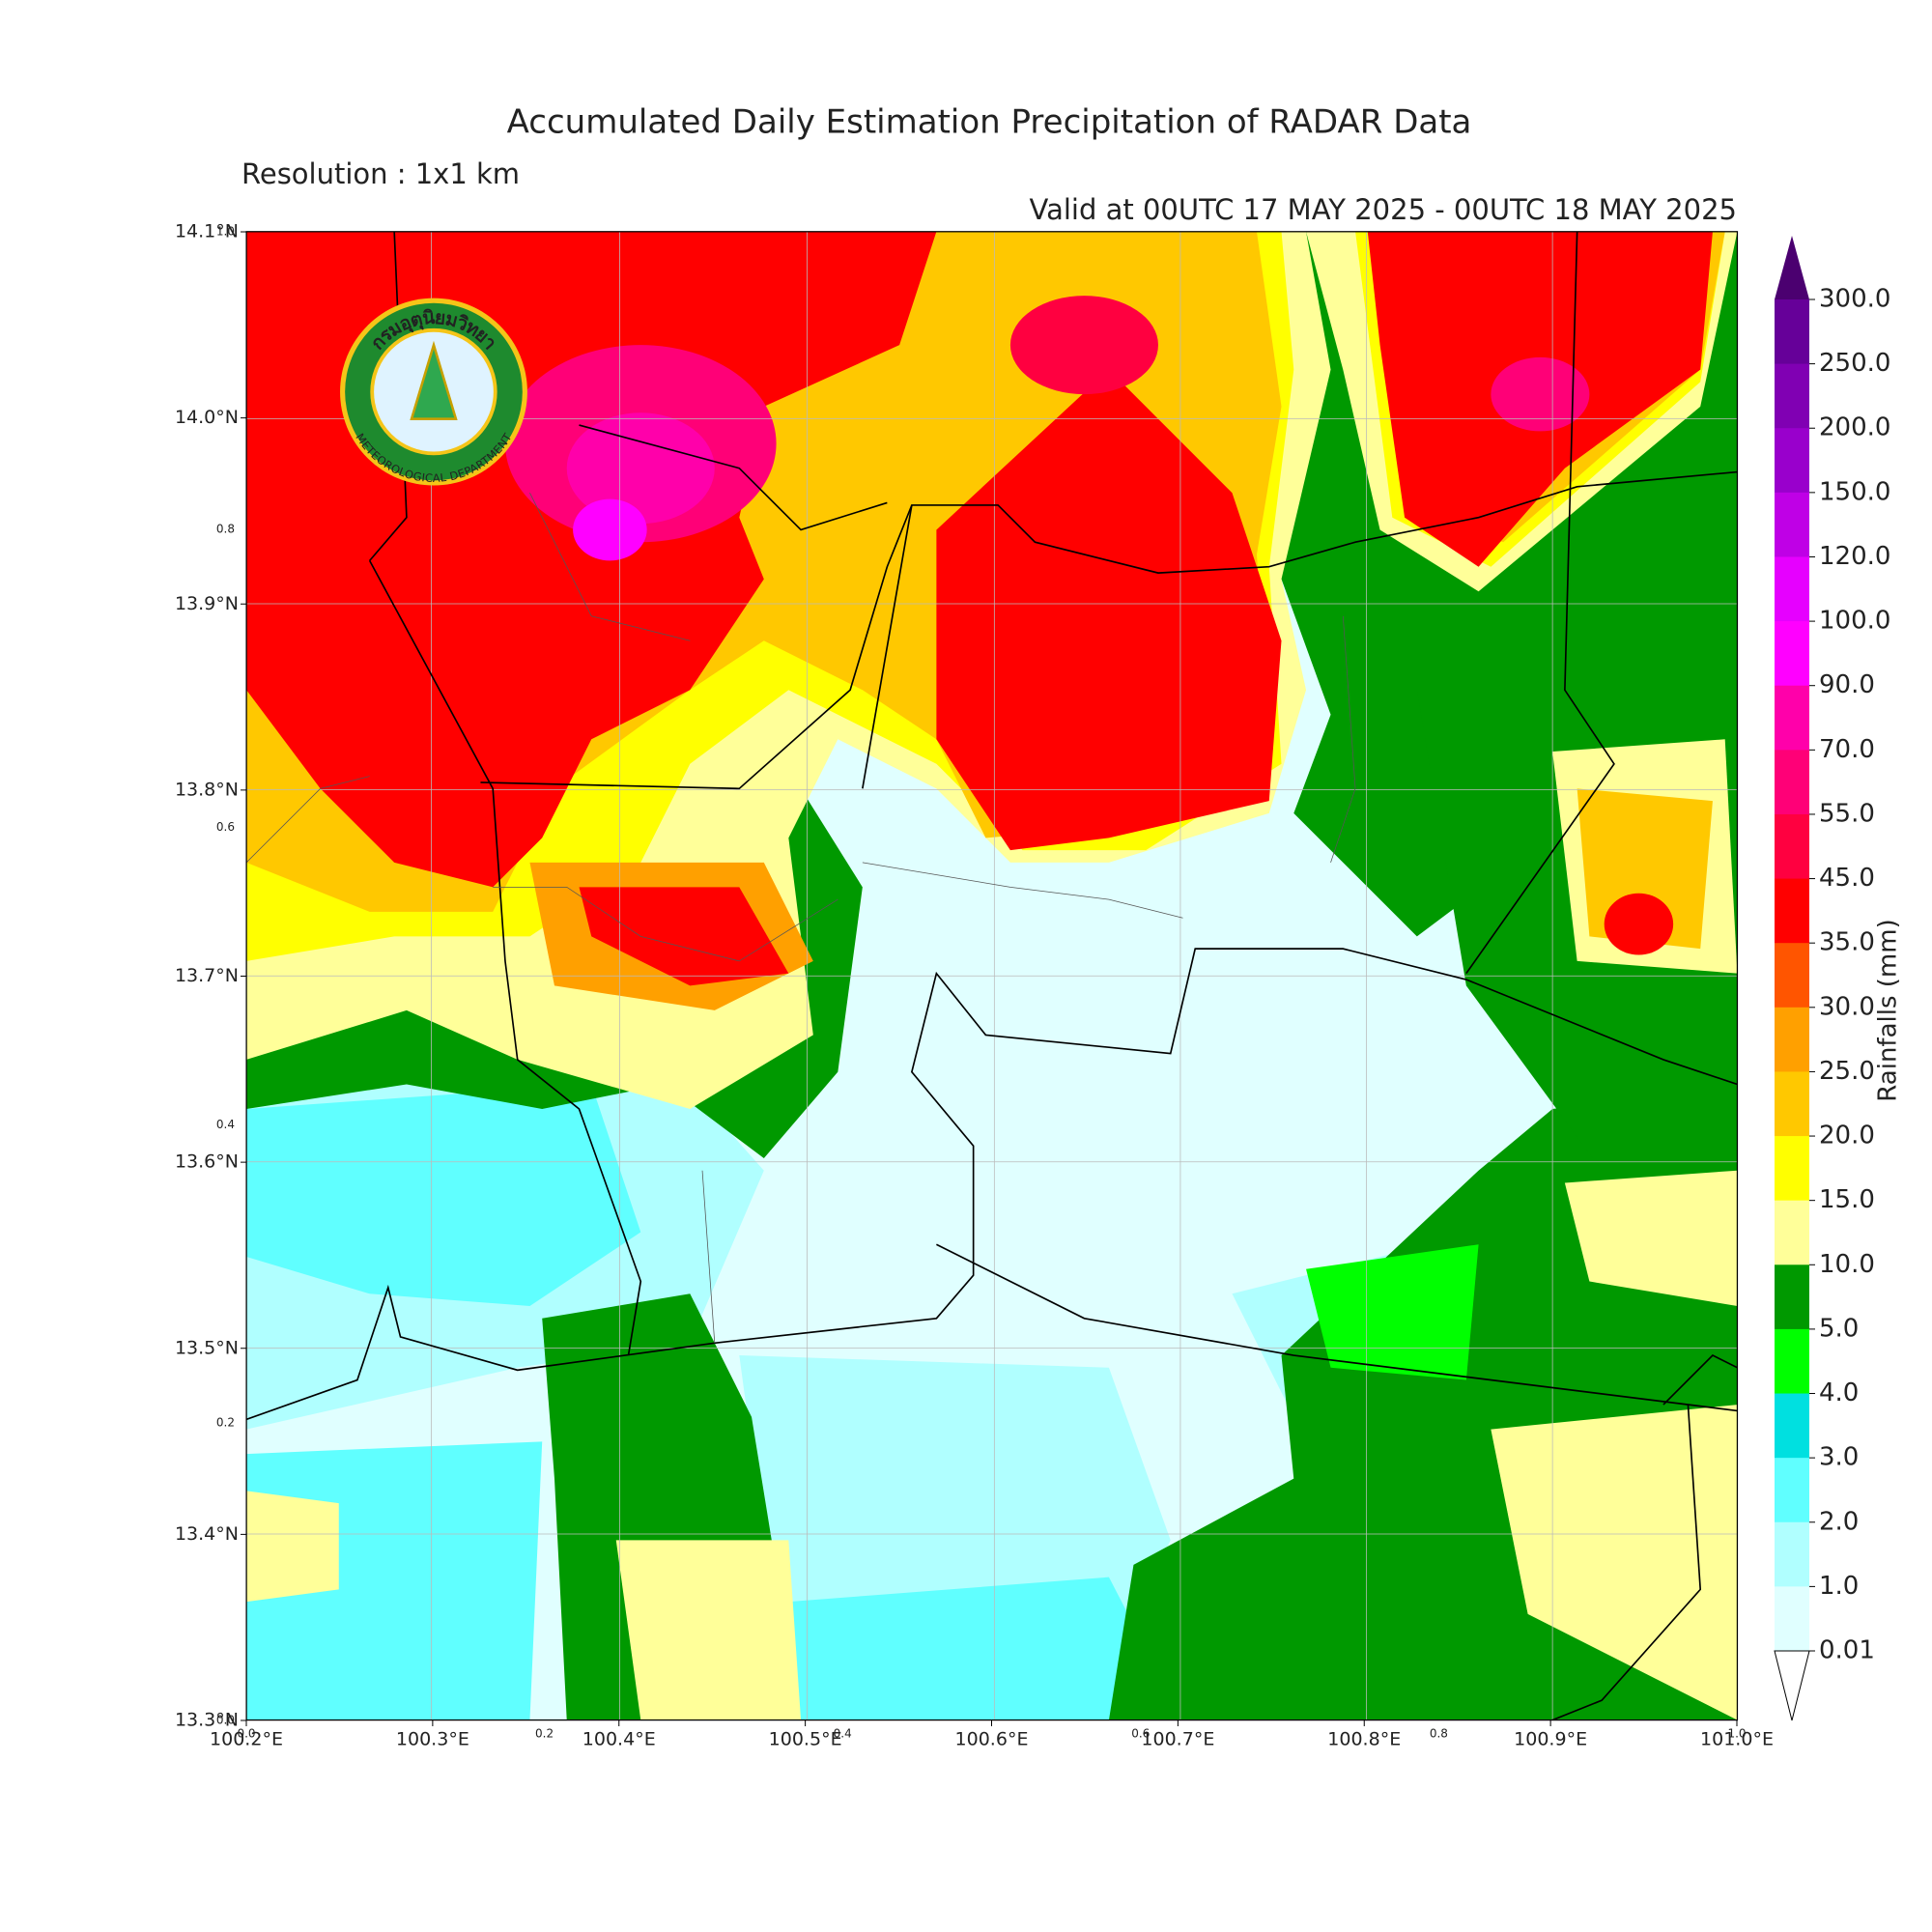  Describe the element at coordinates (1847, 1136) in the screenshot. I see `colorbar-label: 20.0` at that location.